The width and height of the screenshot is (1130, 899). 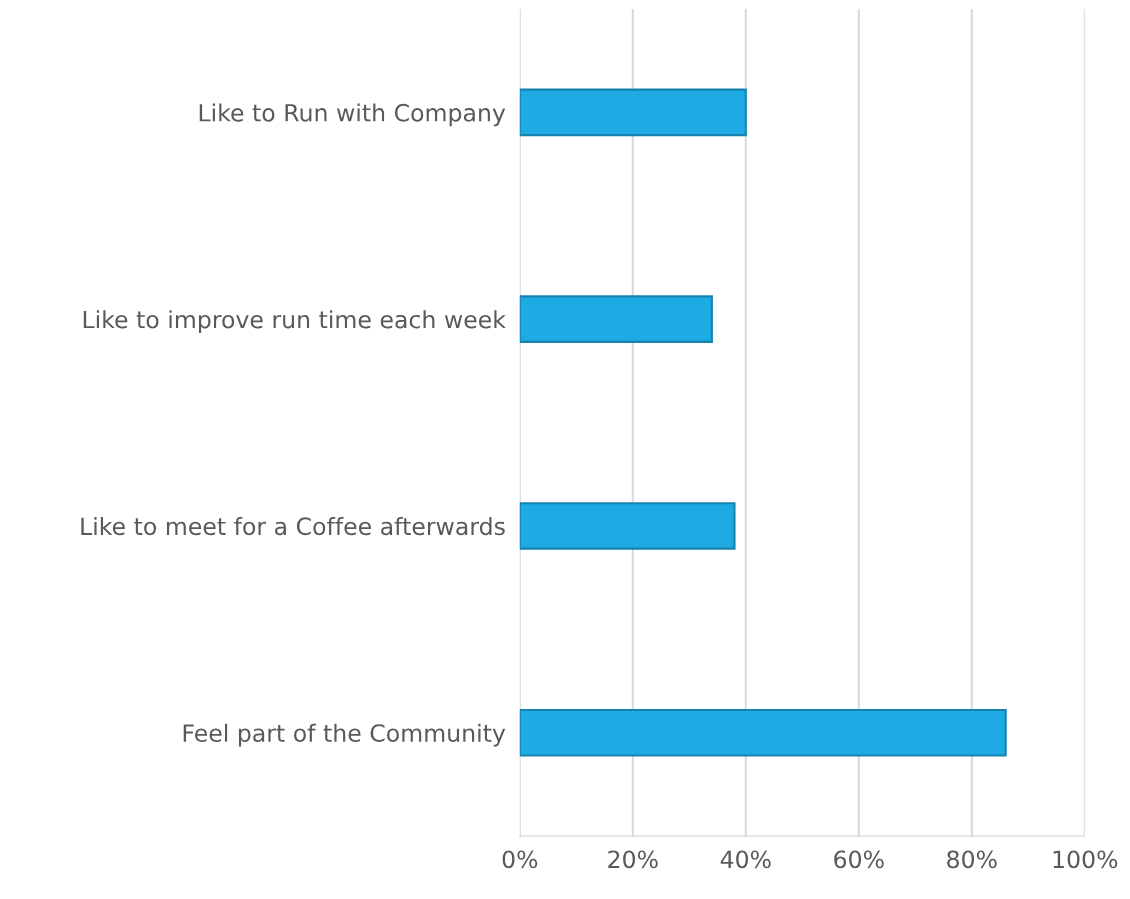 I want to click on x-tick-label: 100%, so click(x=1085, y=859).